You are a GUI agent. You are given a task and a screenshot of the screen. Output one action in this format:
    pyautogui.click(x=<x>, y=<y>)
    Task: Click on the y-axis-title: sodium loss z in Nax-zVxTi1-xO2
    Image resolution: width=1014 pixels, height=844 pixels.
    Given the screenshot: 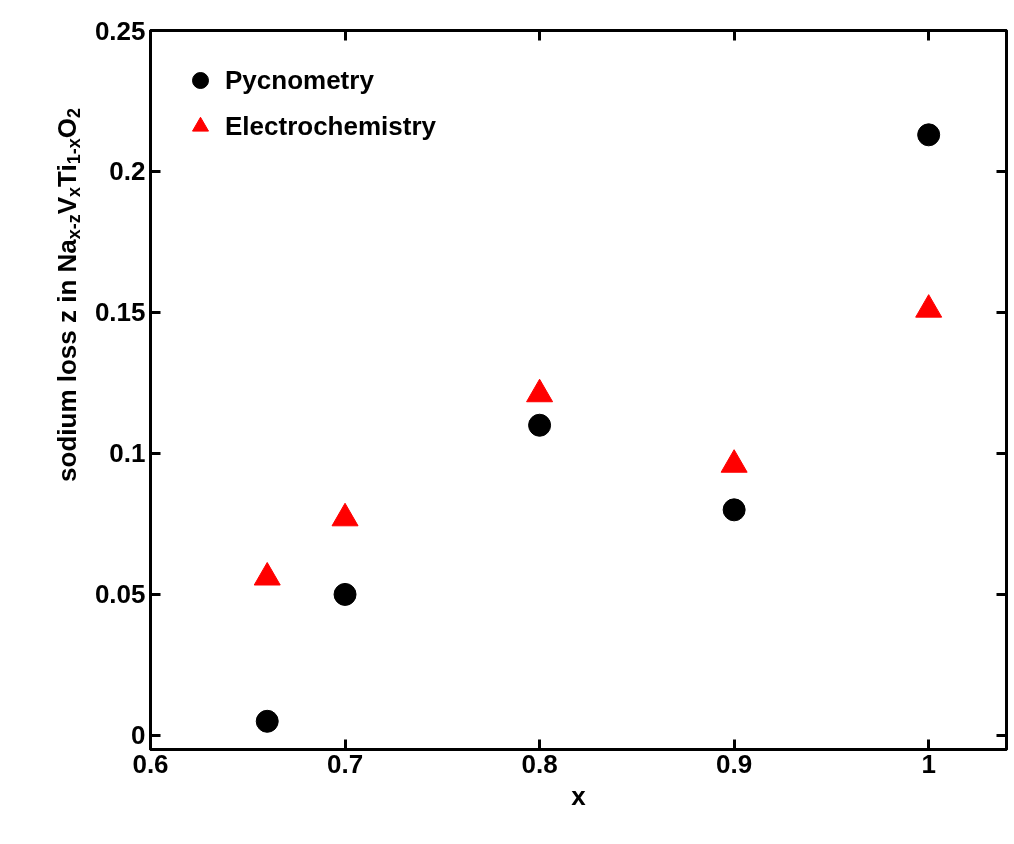 What is the action you would take?
    pyautogui.click(x=67, y=295)
    